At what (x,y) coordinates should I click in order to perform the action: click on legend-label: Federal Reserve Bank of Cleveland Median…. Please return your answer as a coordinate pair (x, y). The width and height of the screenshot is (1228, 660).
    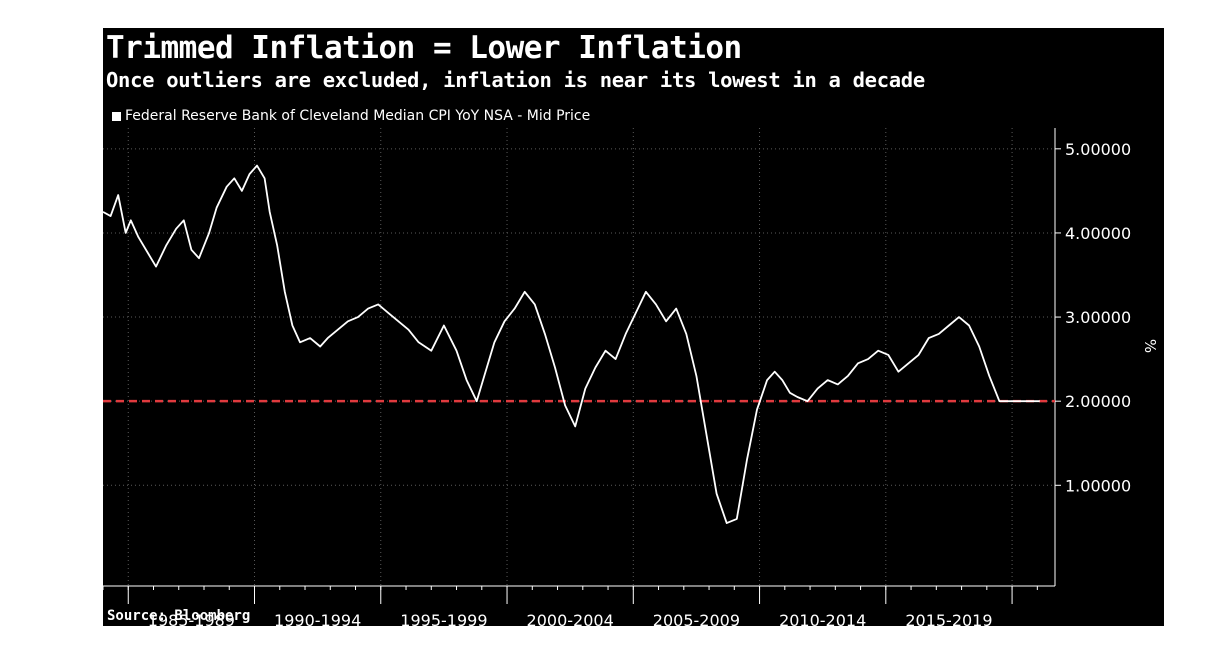
    Looking at the image, I should click on (358, 116).